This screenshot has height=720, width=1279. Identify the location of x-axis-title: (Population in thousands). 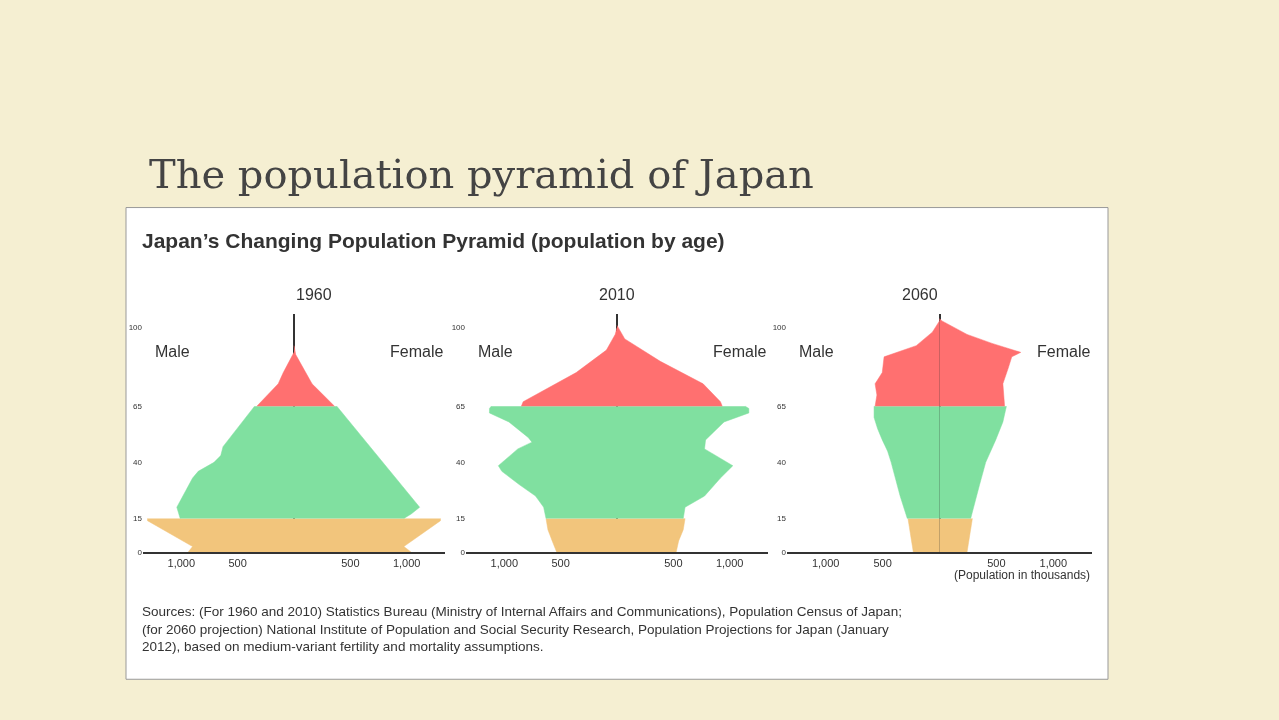
(1022, 575).